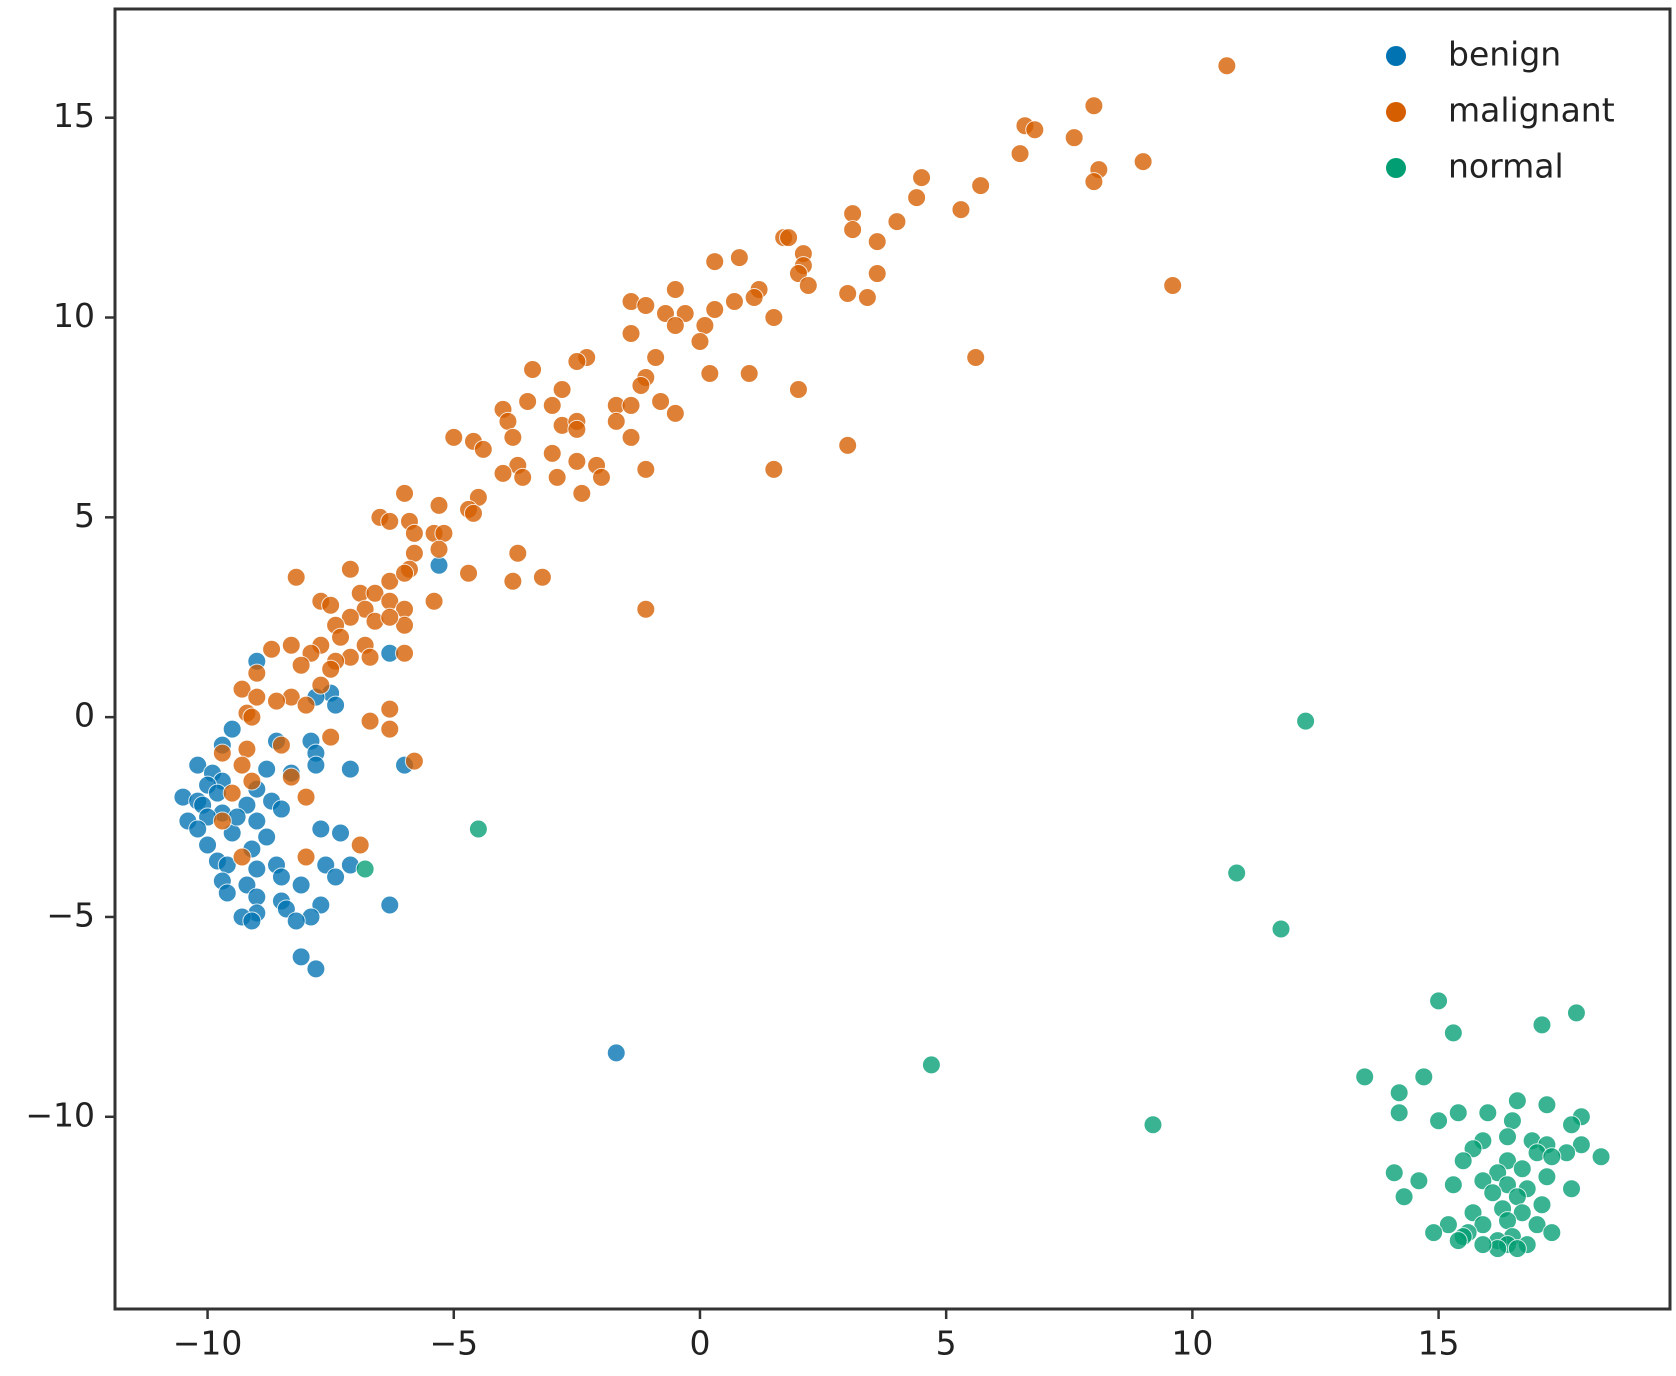  Describe the element at coordinates (1192, 1343) in the screenshot. I see `x-tick-label: 10` at that location.